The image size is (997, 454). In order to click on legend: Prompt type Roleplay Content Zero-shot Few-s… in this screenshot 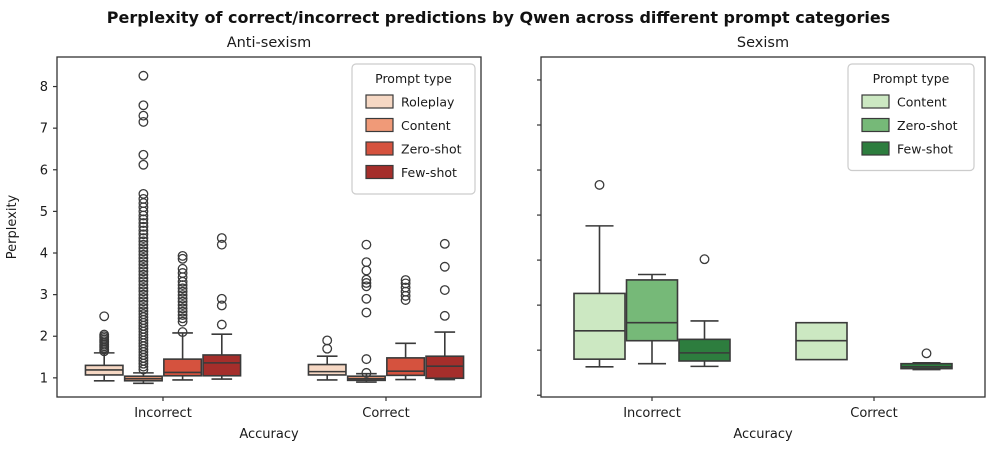, I will do `click(413, 129)`.